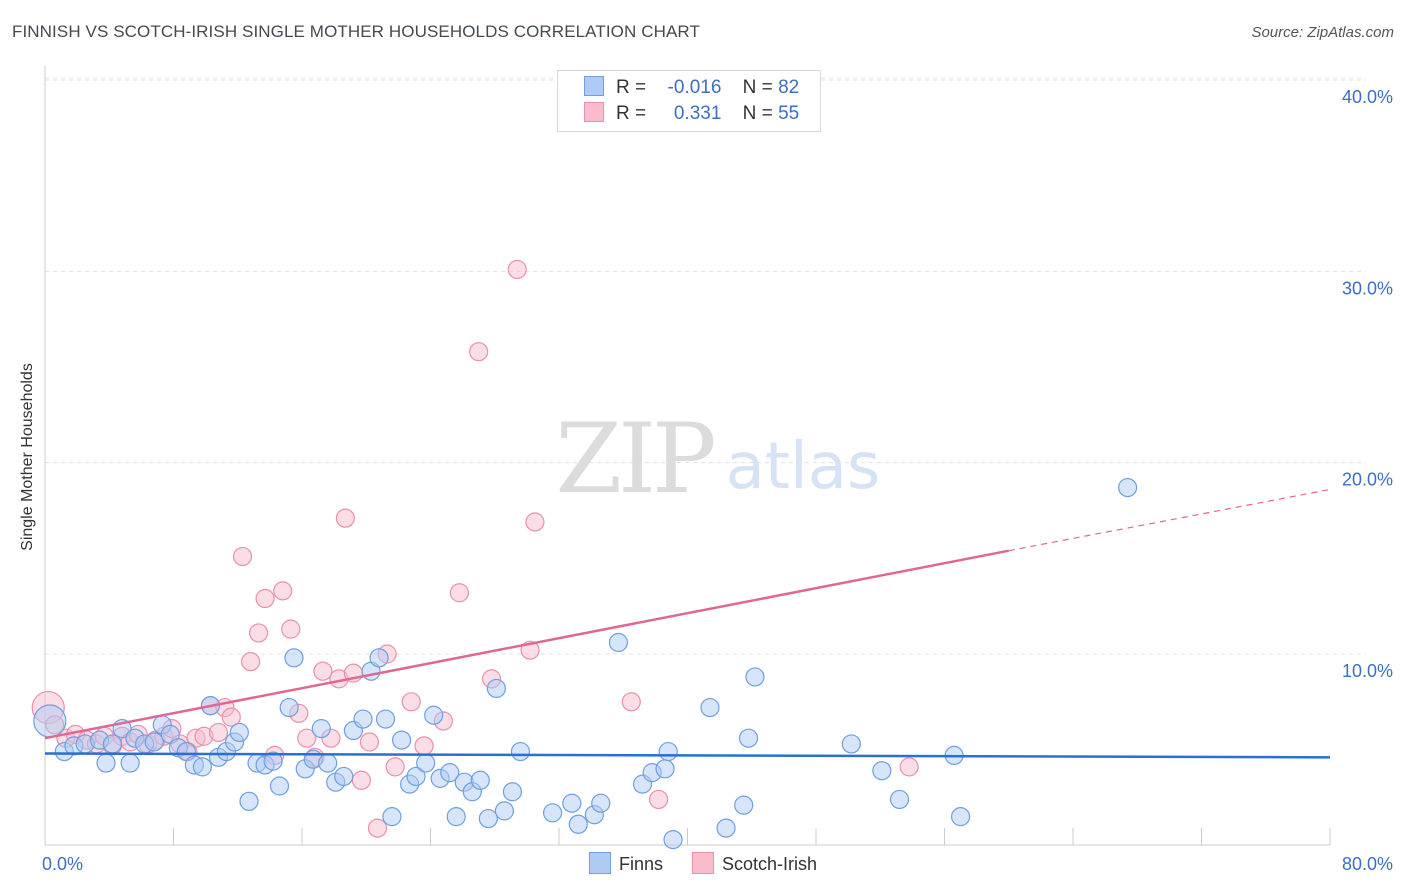 This screenshot has height=892, width=1406. Describe the element at coordinates (640, 864) in the screenshot. I see `finns-legend-label: Finns` at that location.